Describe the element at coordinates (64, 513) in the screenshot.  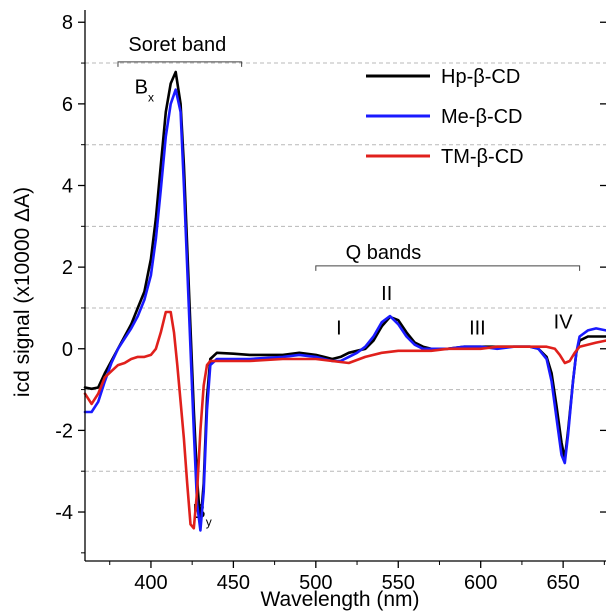
I see `y-tick-label: -4` at that location.